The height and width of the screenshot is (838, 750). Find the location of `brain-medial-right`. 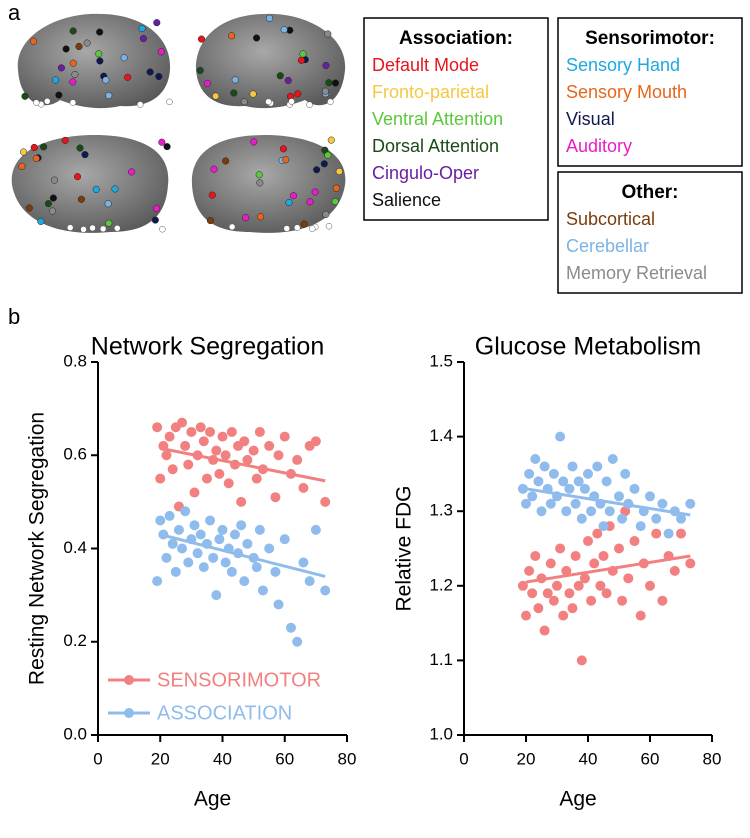

brain-medial-right is located at coordinates (268, 184).